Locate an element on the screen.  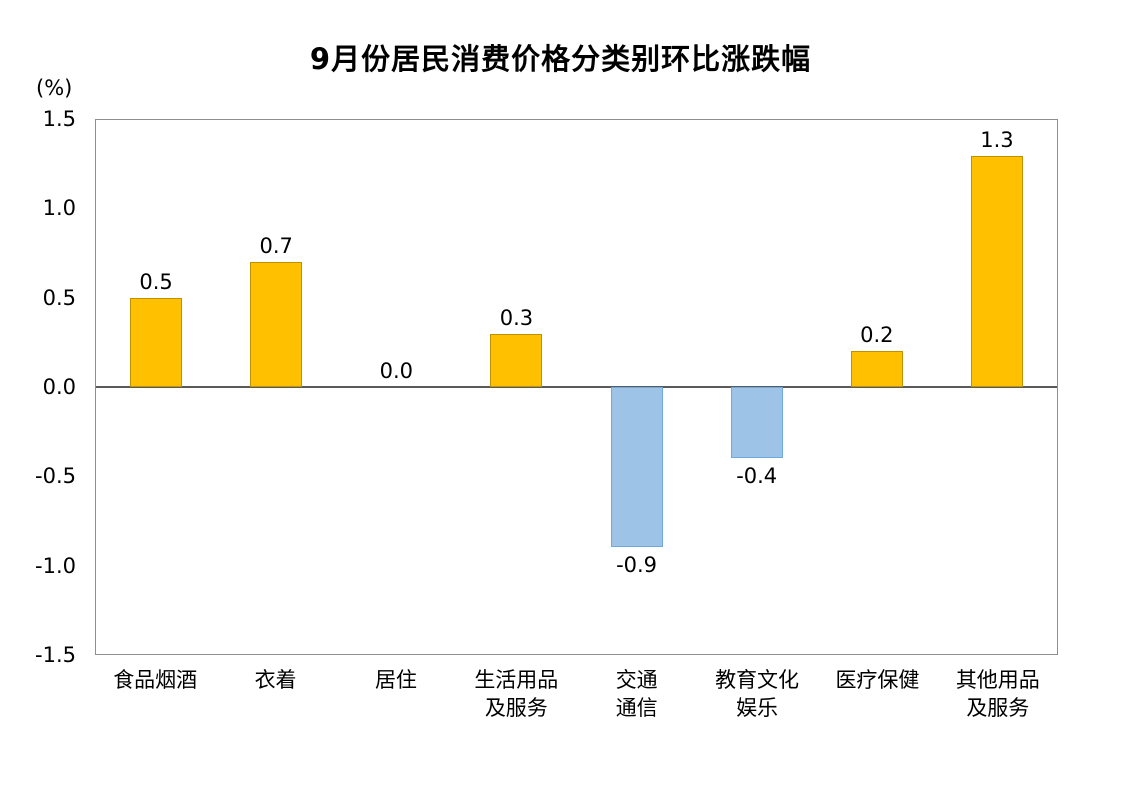
y-tick-label: 1.0 is located at coordinates (59, 208).